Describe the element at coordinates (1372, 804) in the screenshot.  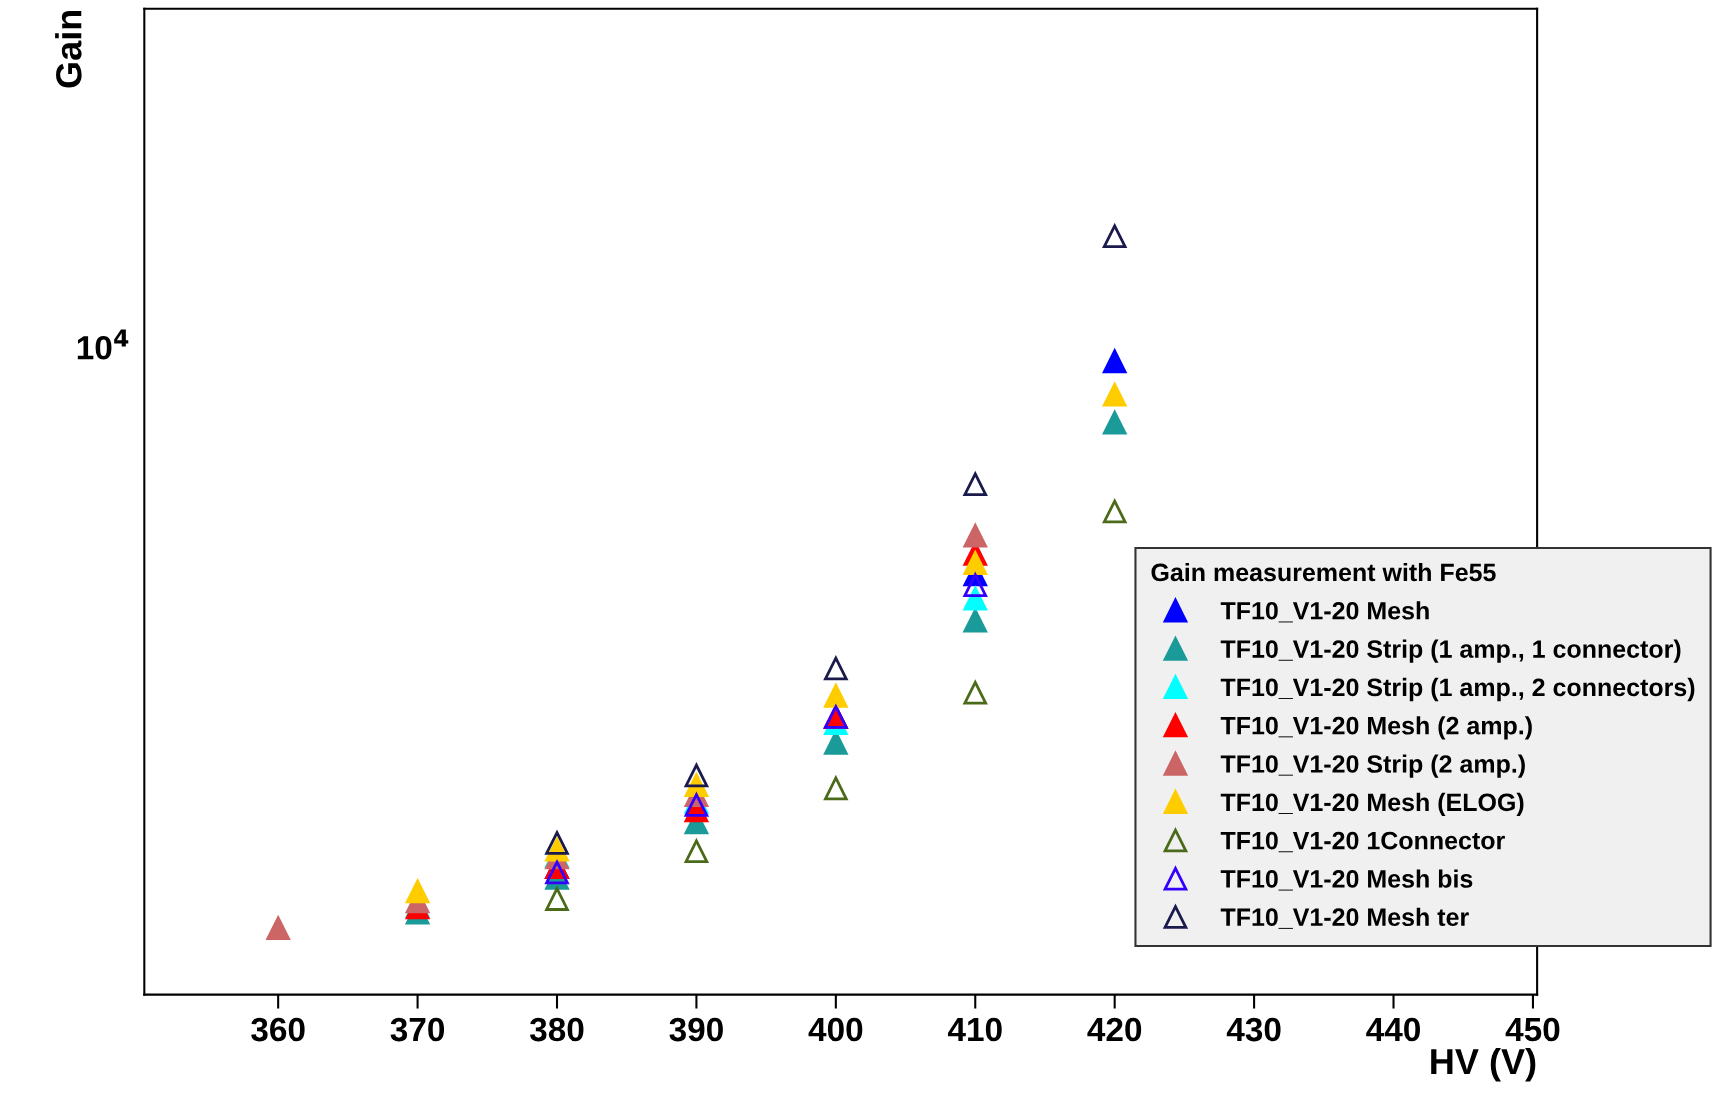
I see `legend-label: TF10_V1-20 Mesh (ELOG)` at that location.